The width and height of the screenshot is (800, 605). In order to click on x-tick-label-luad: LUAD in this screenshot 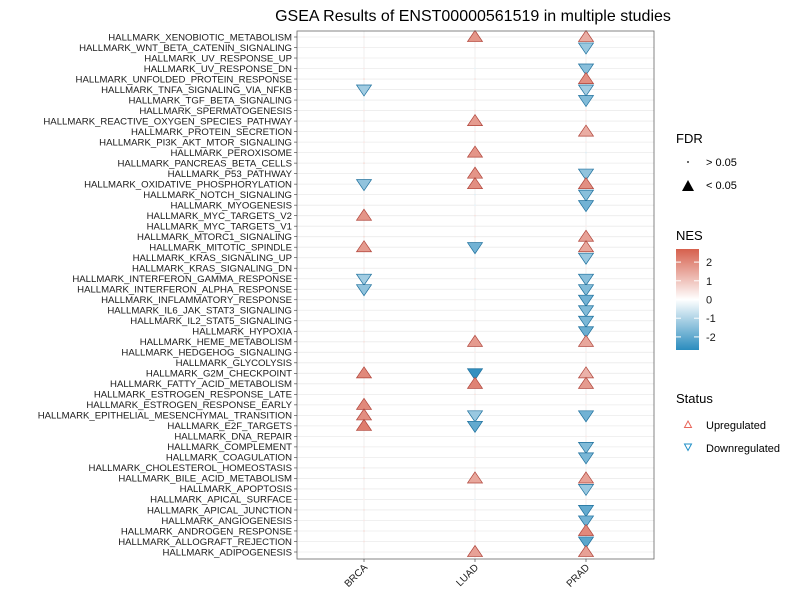, I will do `click(467, 575)`.